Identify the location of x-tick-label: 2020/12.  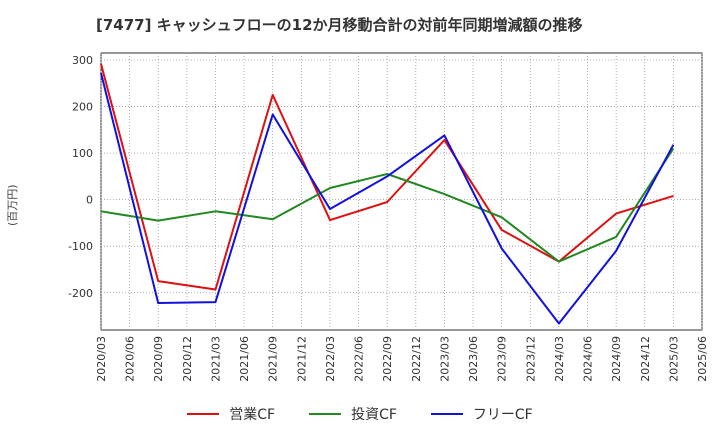
(187, 359).